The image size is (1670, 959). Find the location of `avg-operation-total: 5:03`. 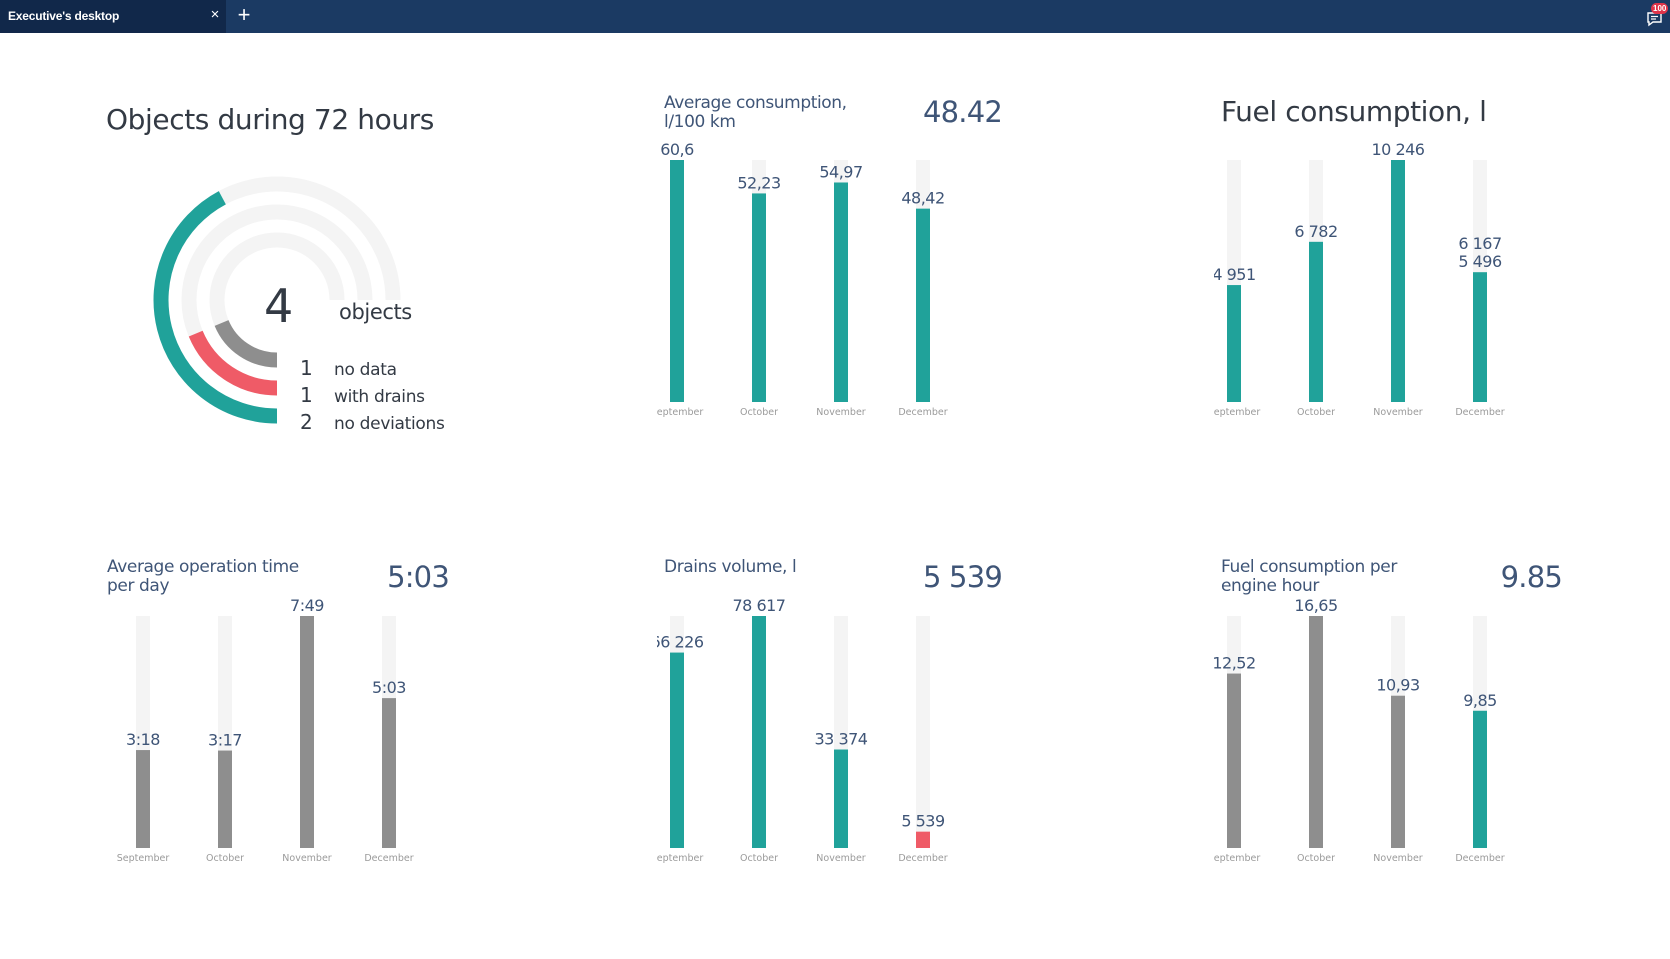

avg-operation-total: 5:03 is located at coordinates (418, 577).